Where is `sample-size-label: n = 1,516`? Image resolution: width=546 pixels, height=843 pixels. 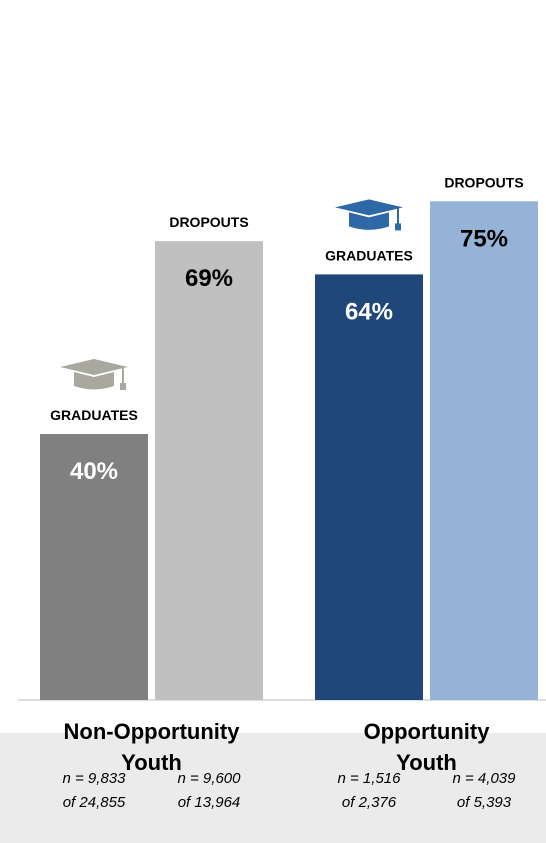
sample-size-label: n = 1,516 is located at coordinates (370, 778).